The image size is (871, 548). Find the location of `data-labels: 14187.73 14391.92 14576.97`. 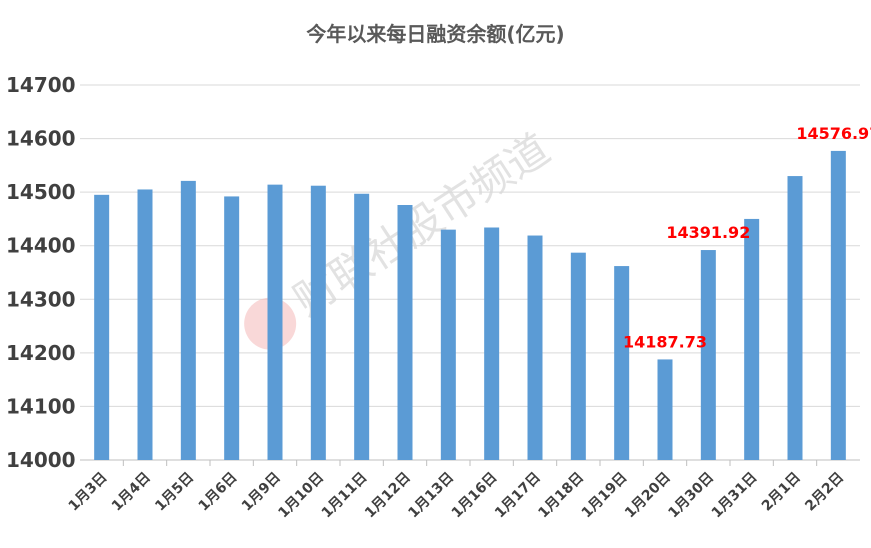

data-labels: 14187.73 14391.92 14576.97 is located at coordinates (747, 238).